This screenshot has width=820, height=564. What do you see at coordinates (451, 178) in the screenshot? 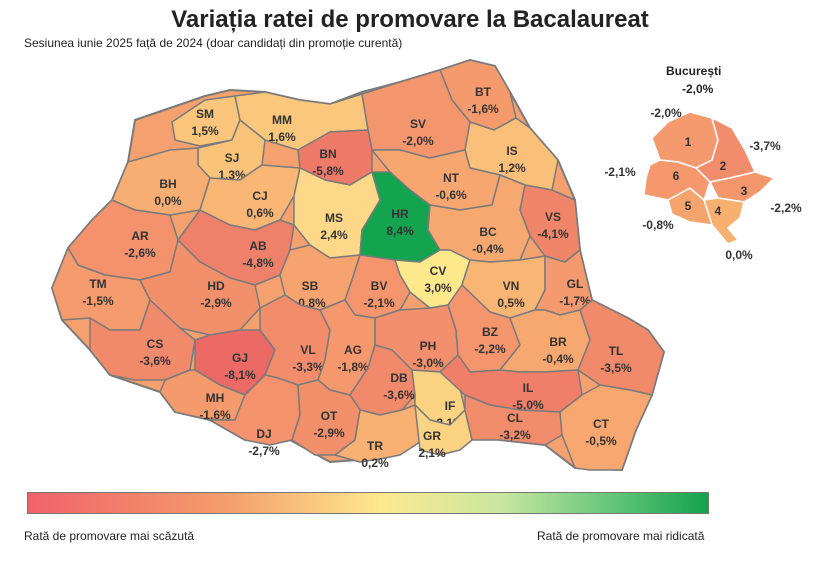
I see `county-code-label: NT` at bounding box center [451, 178].